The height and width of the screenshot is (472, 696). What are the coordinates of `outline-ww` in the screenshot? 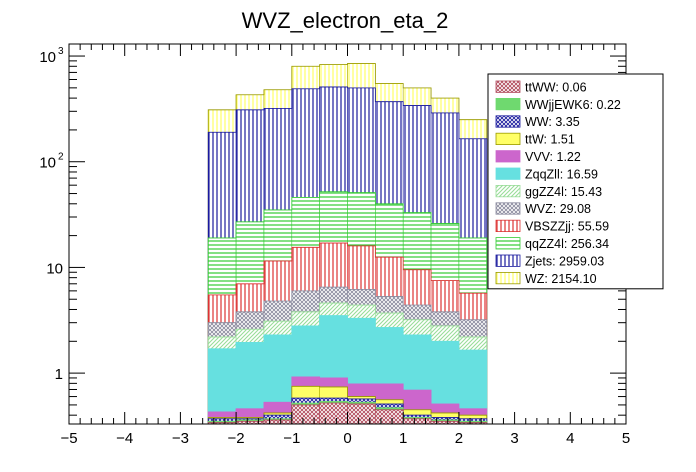 It's located at (347, 410).